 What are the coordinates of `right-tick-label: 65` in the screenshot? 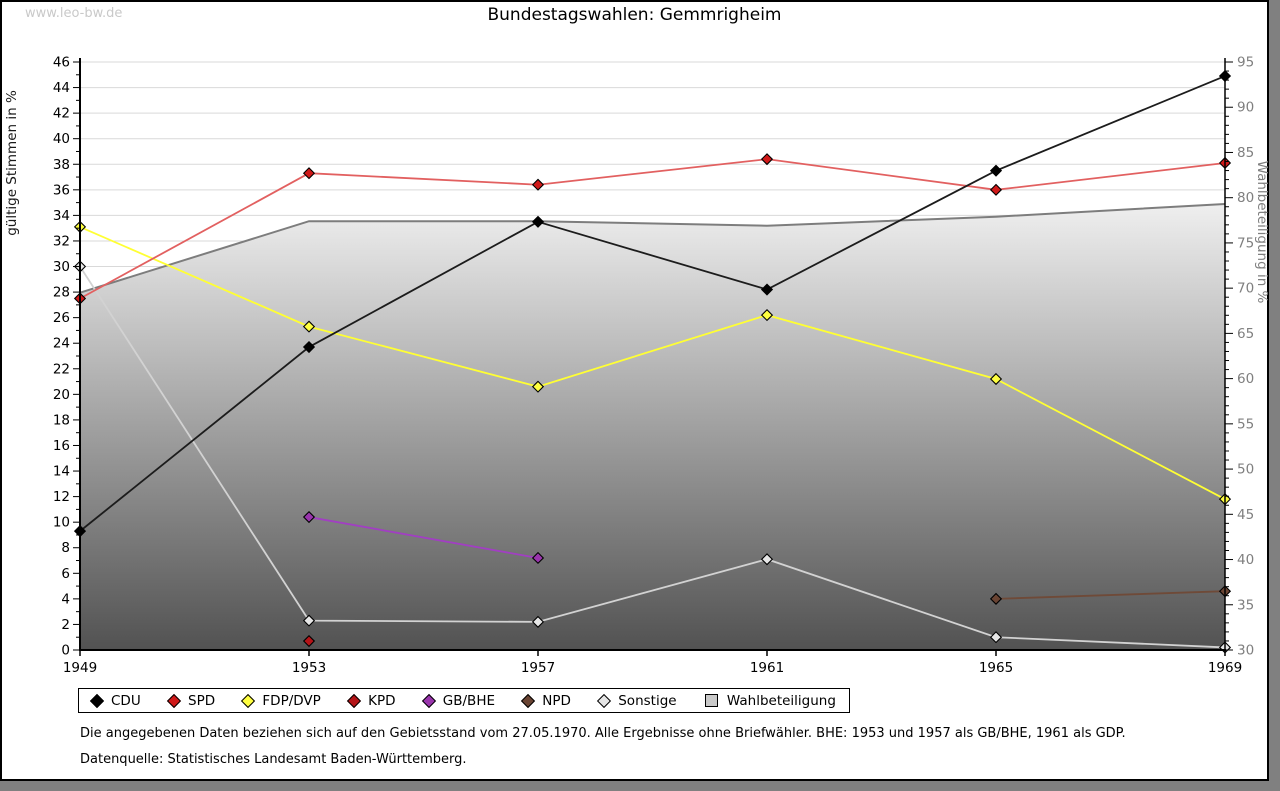 It's located at (1245, 334).